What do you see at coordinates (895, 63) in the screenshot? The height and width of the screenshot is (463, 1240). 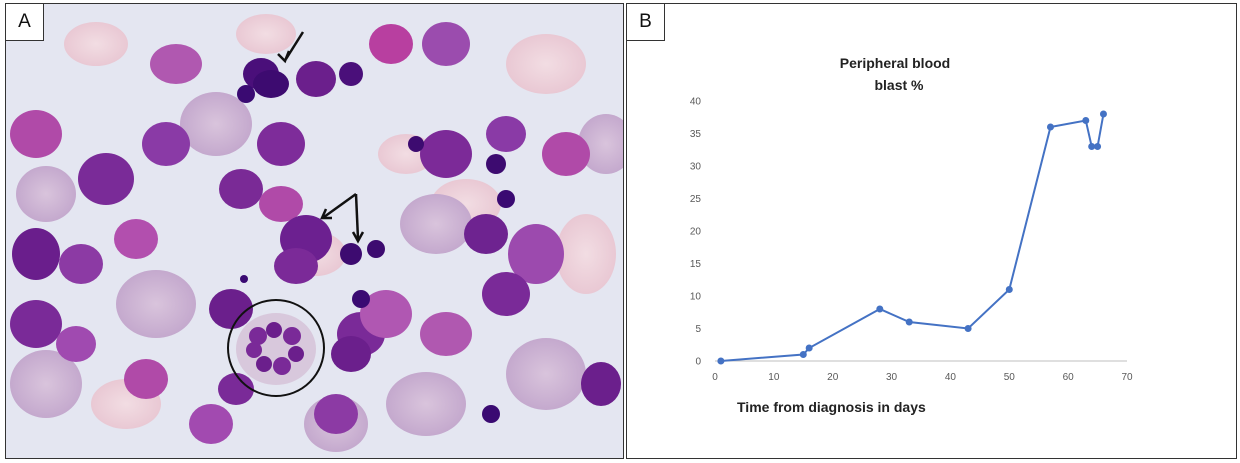 I see `chart-title-line-1: Peripheral blood` at bounding box center [895, 63].